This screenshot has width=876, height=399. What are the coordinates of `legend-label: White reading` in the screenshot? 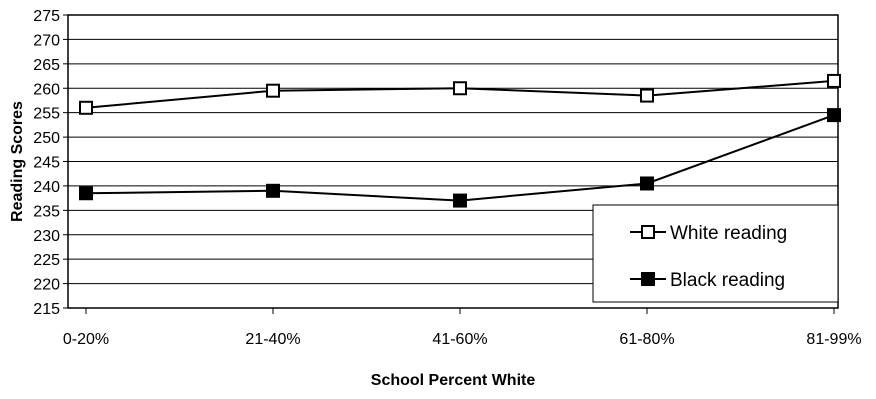 It's located at (728, 233).